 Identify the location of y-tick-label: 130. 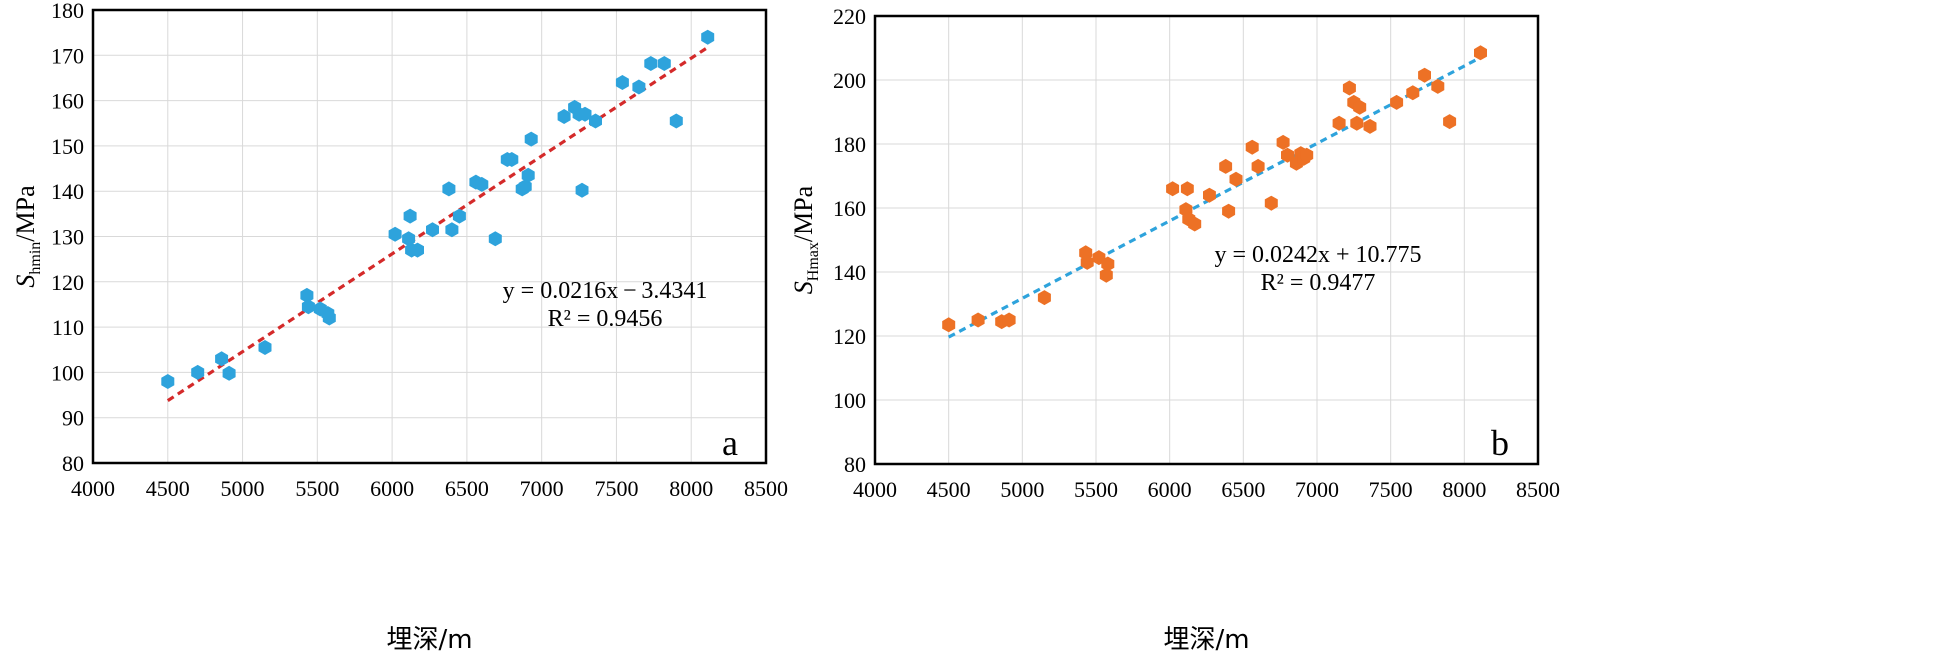
(67, 237).